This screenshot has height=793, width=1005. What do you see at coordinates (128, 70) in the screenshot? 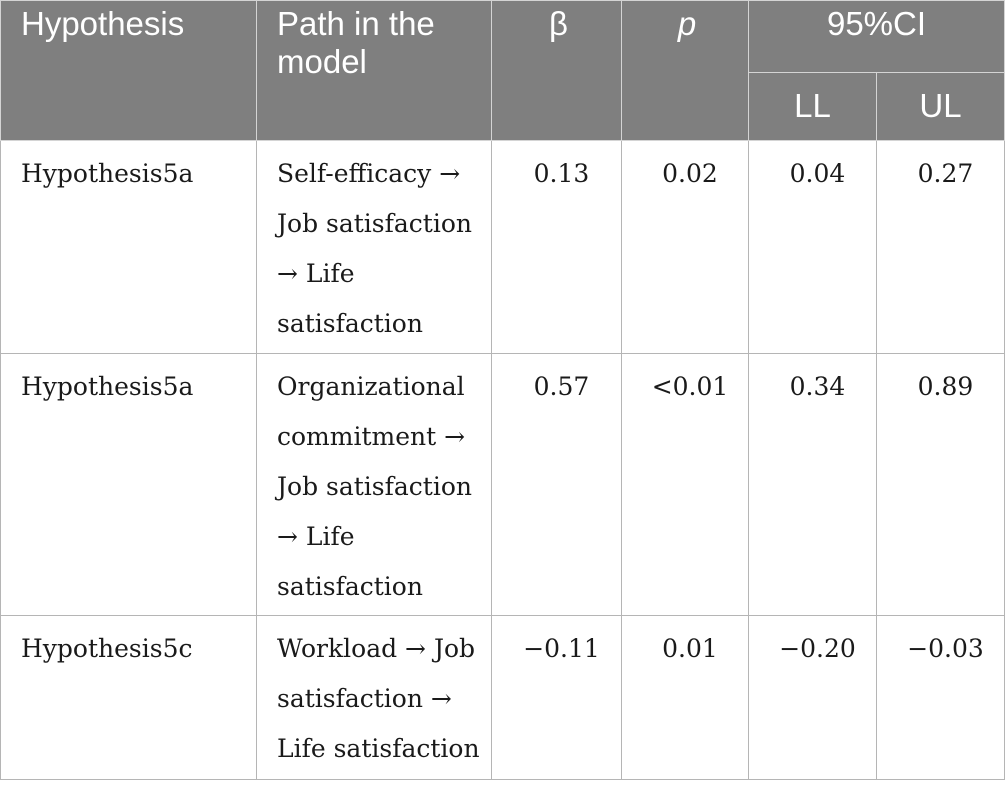
I see `header-hypothesis: Hypothesis` at bounding box center [128, 70].